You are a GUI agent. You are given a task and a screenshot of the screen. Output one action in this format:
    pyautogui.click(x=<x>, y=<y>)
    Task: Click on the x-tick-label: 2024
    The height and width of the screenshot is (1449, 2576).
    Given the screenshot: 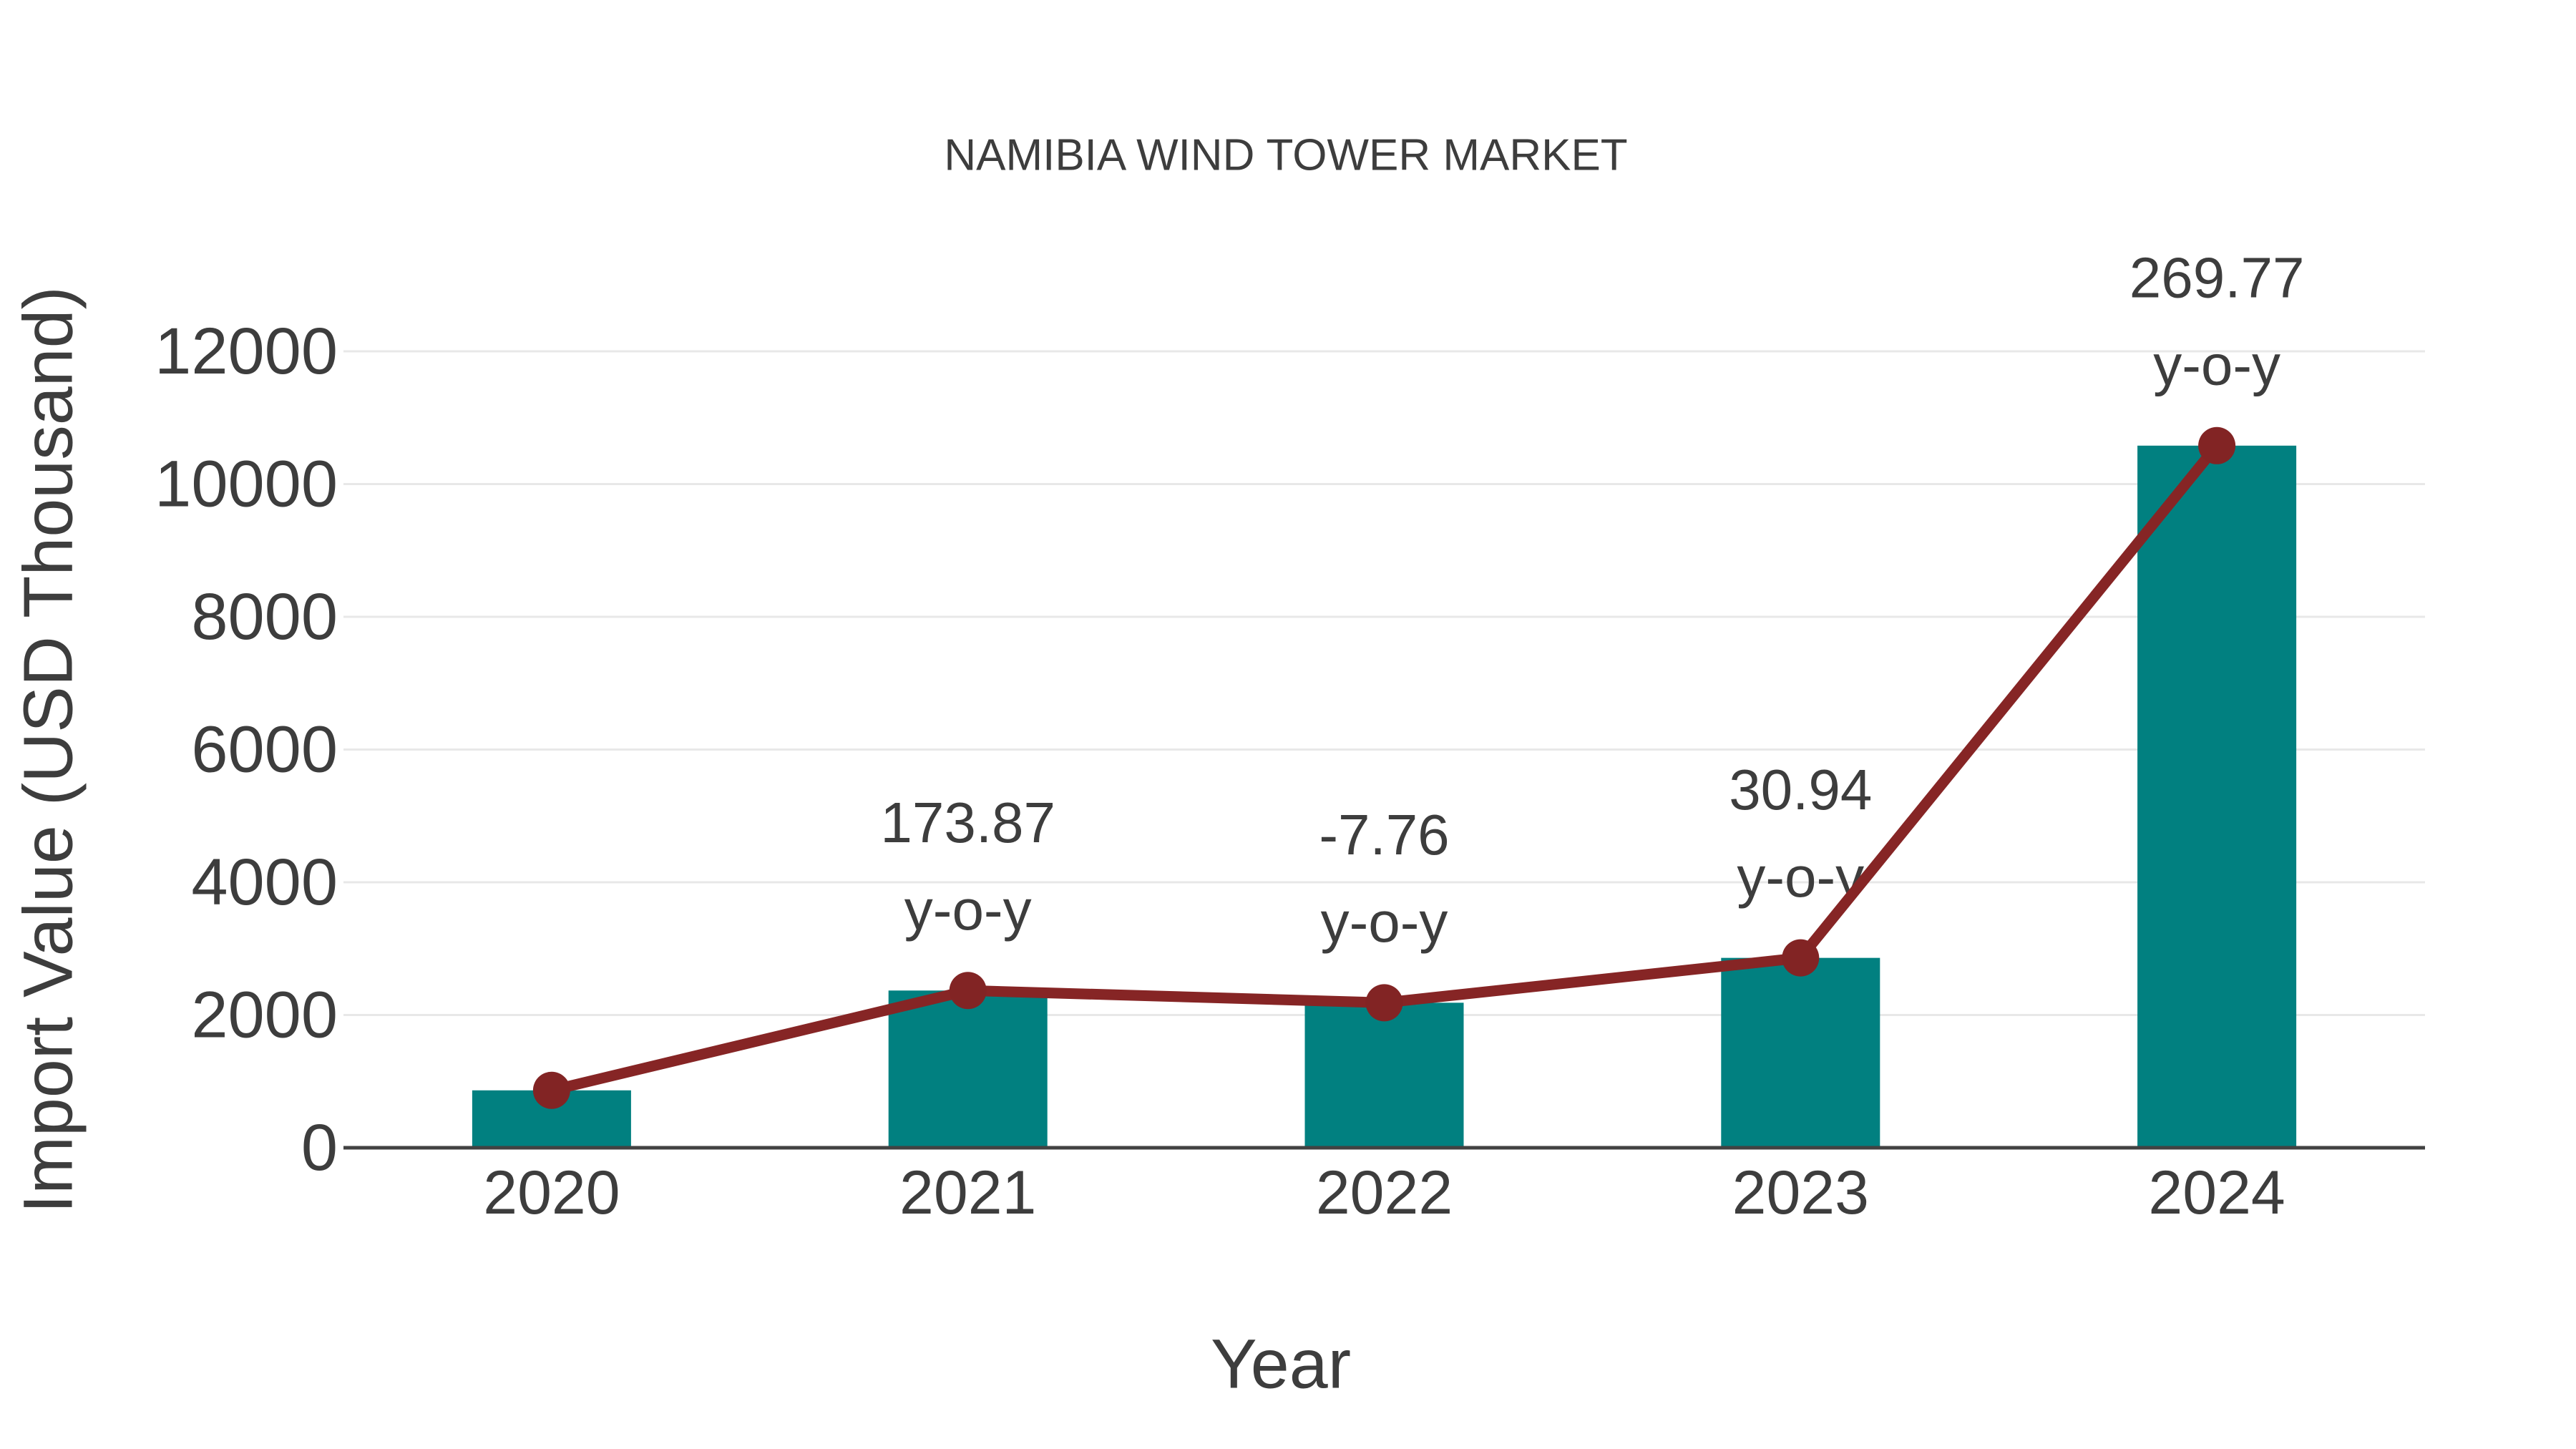 What is the action you would take?
    pyautogui.click(x=2216, y=1192)
    